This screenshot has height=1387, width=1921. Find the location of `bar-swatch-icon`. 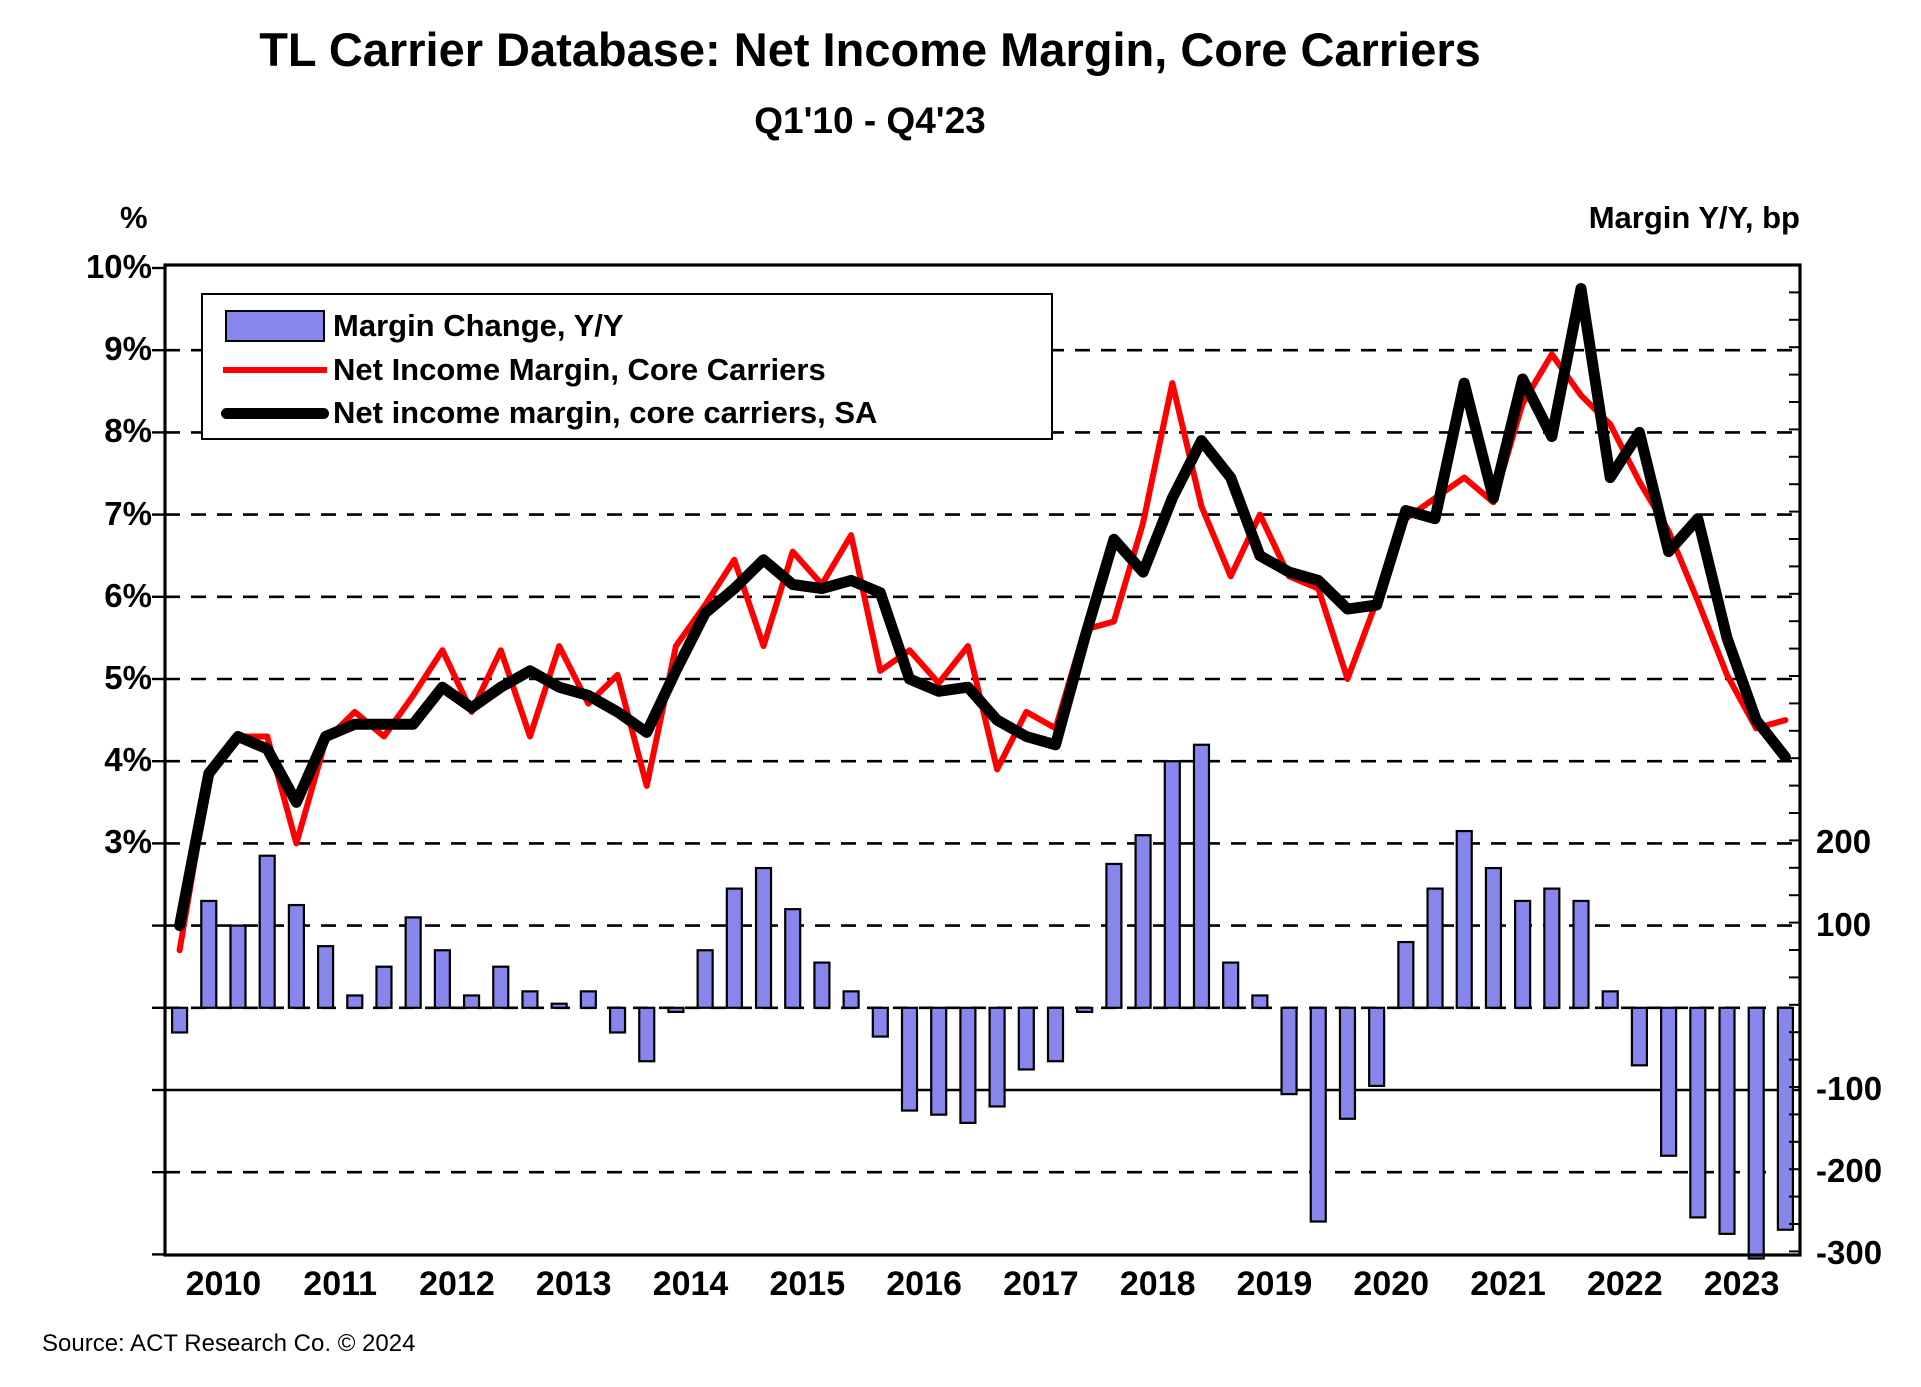

bar-swatch-icon is located at coordinates (275, 326).